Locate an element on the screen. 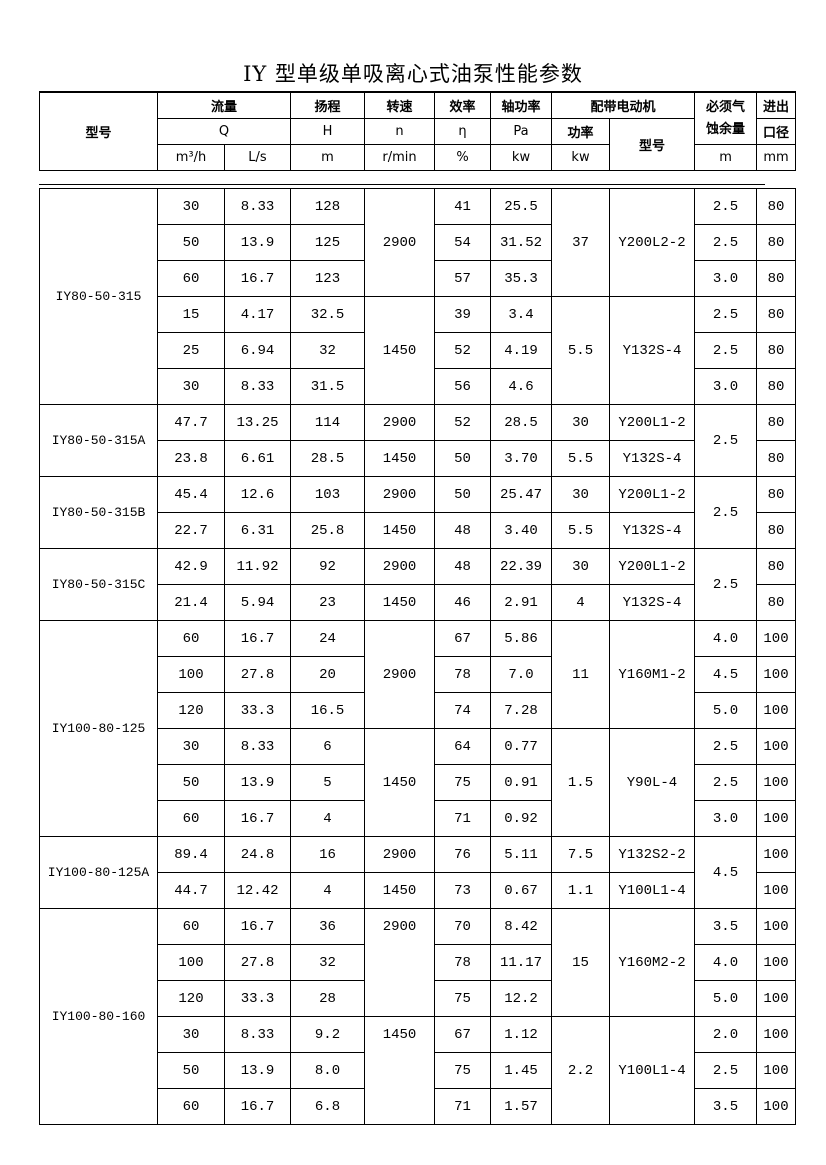 The height and width of the screenshot is (1165, 826). cell-head: 125 is located at coordinates (327, 242).